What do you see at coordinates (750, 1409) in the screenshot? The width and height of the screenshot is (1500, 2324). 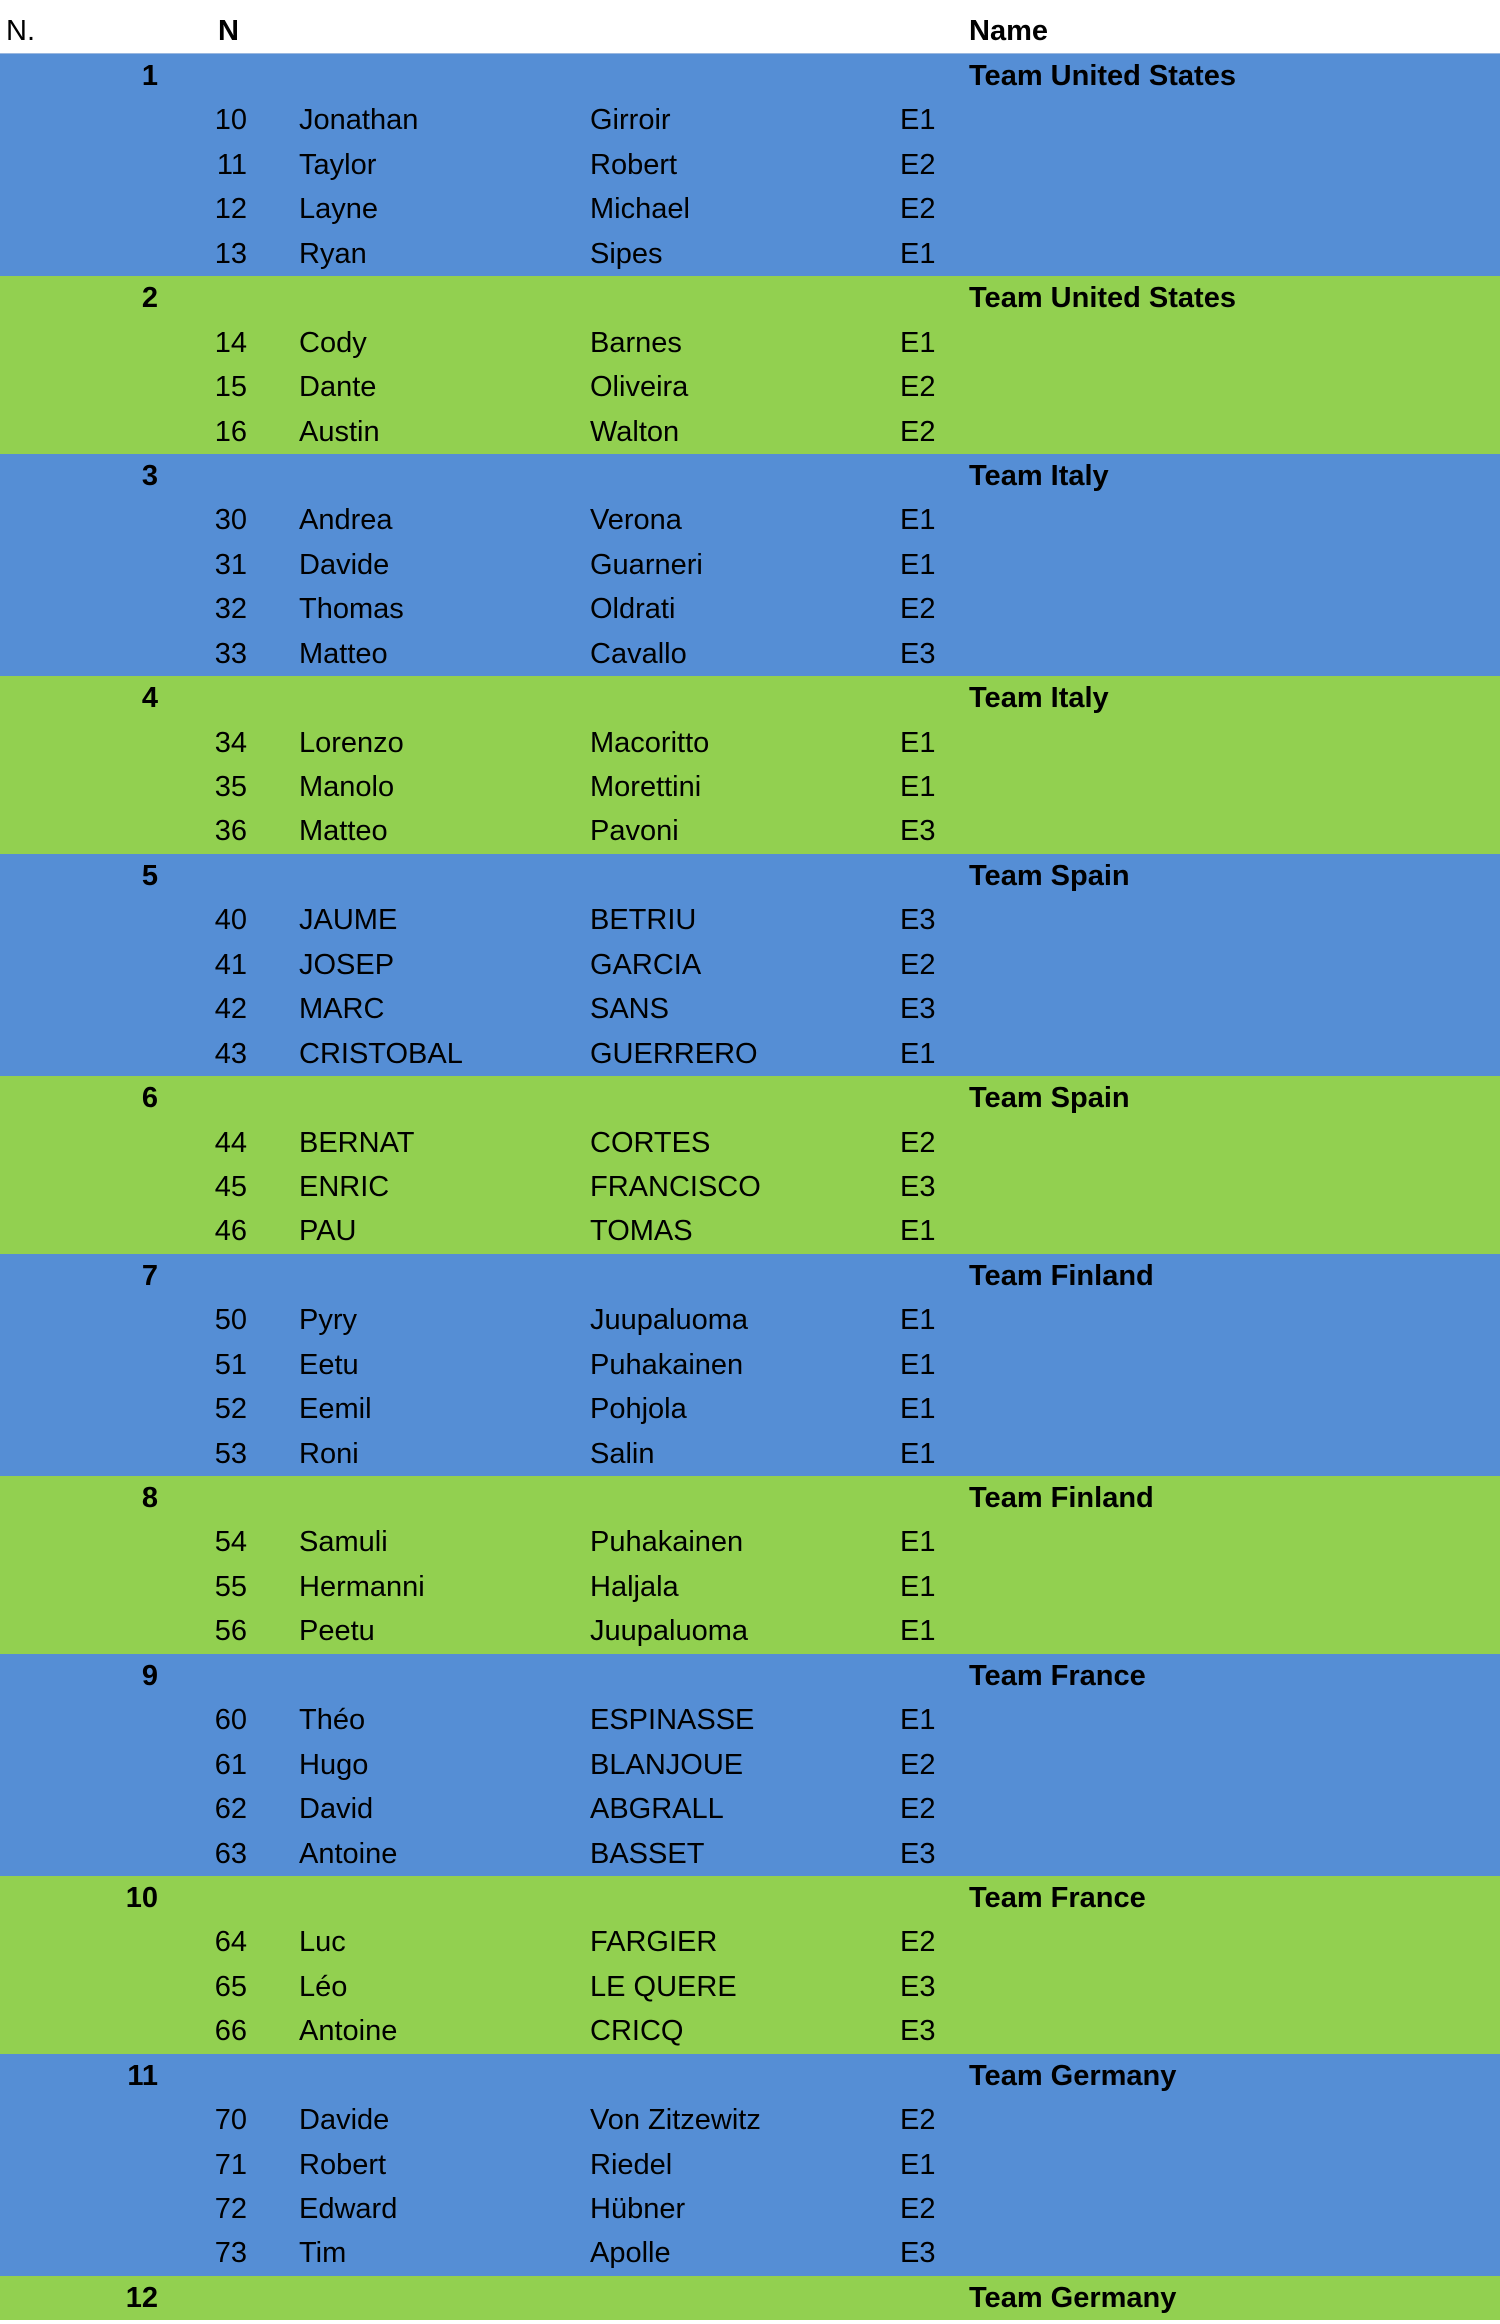 I see `player-row: 52 Eemil Pohjola E1` at bounding box center [750, 1409].